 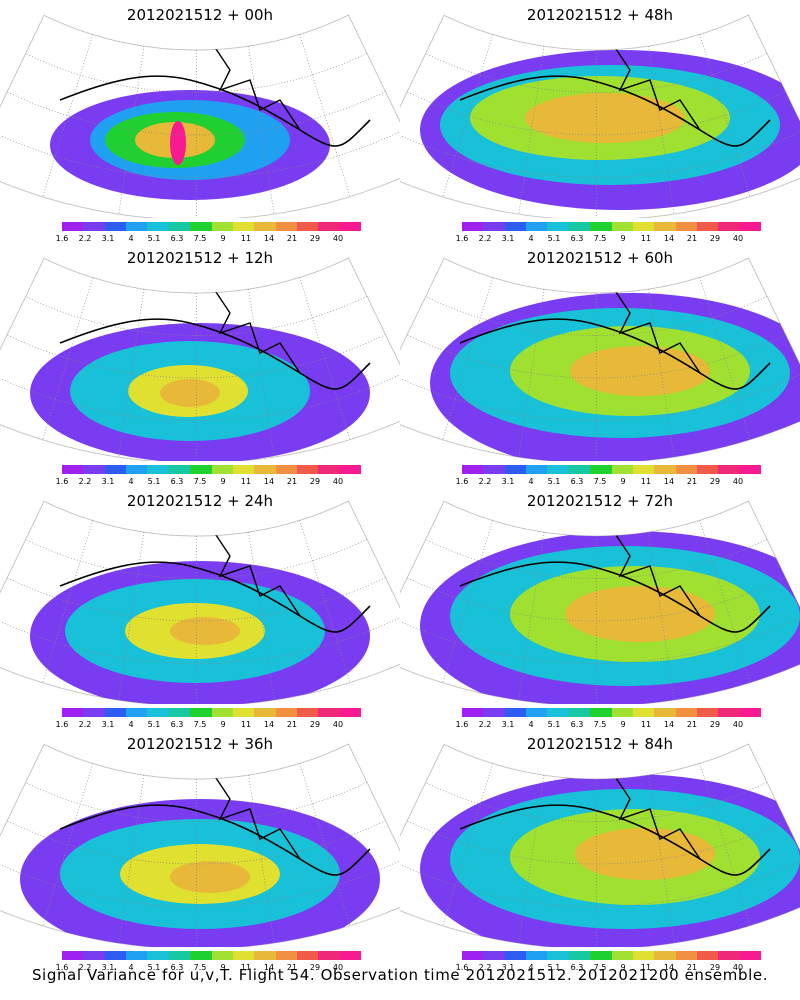 I want to click on colorbar, so click(x=212, y=957).